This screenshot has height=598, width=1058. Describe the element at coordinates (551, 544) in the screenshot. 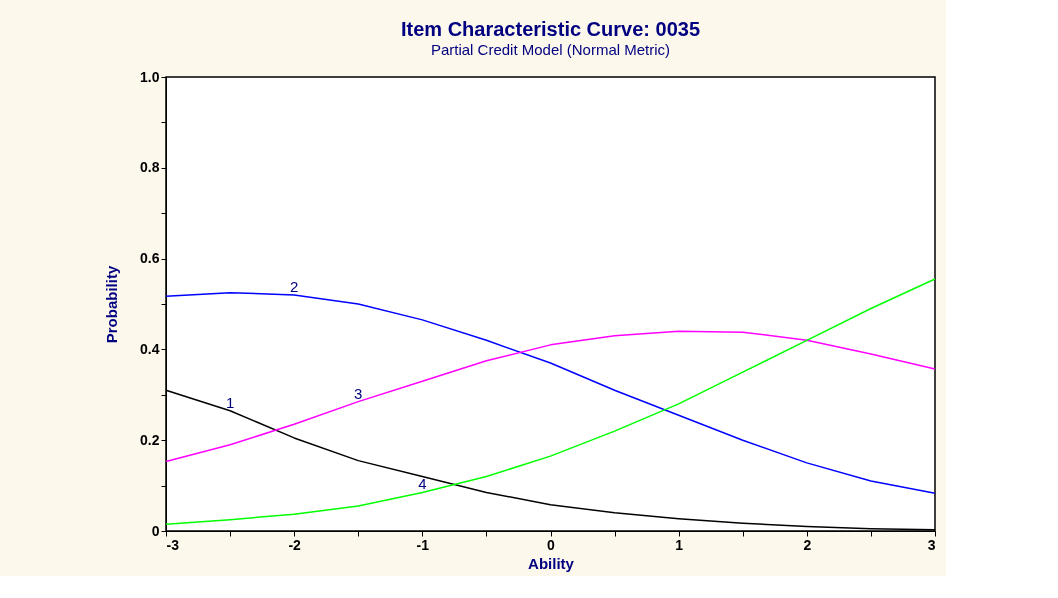

I see `x-tick-label: 0` at that location.